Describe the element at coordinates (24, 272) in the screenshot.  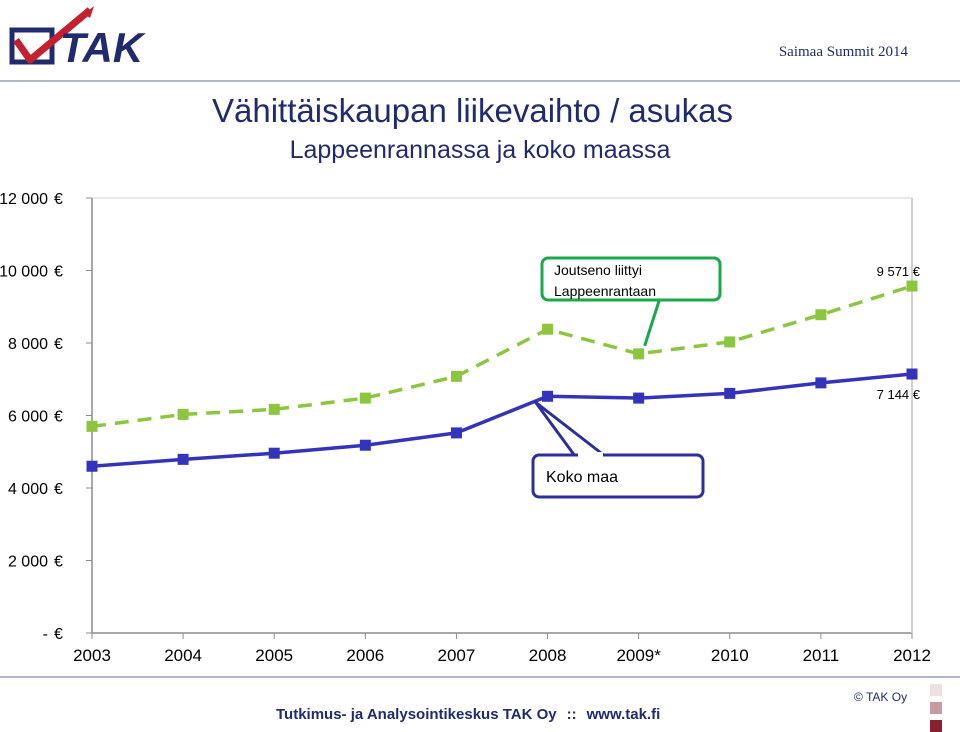
I see `y-tick-label: 10 000` at that location.